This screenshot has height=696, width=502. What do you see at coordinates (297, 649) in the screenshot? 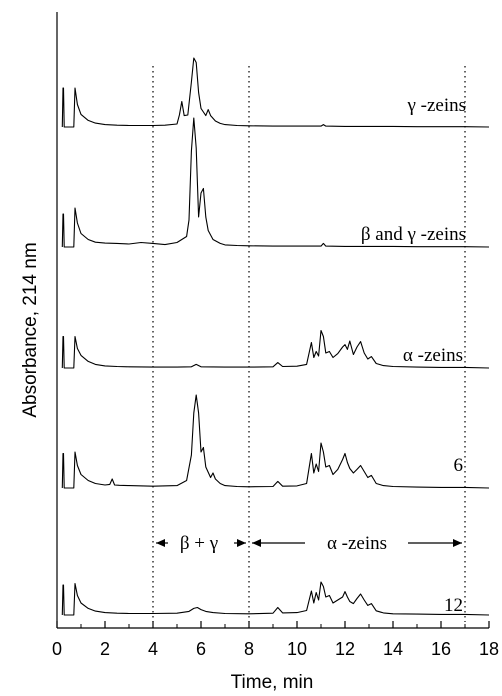
I see `x-tick-label-10: 10` at bounding box center [297, 649].